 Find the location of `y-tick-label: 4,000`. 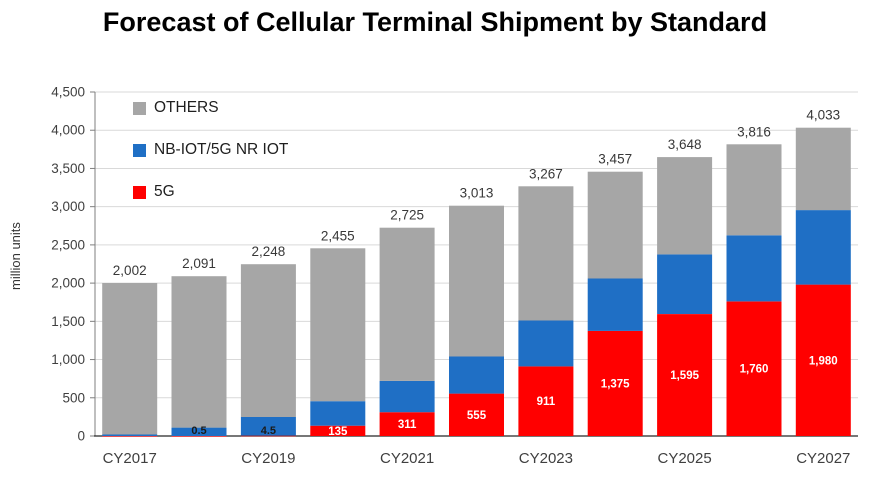

y-tick-label: 4,000 is located at coordinates (68, 130).